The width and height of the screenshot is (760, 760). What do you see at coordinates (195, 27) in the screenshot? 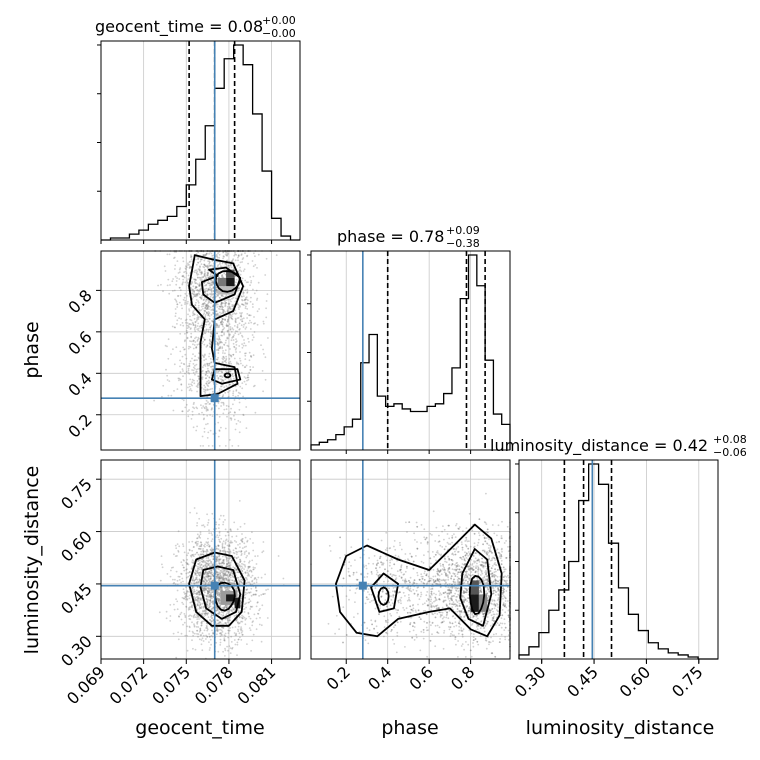
I see `title-geocent-time: geocent_time = 0.08 +0.00 −0.00` at bounding box center [195, 27].